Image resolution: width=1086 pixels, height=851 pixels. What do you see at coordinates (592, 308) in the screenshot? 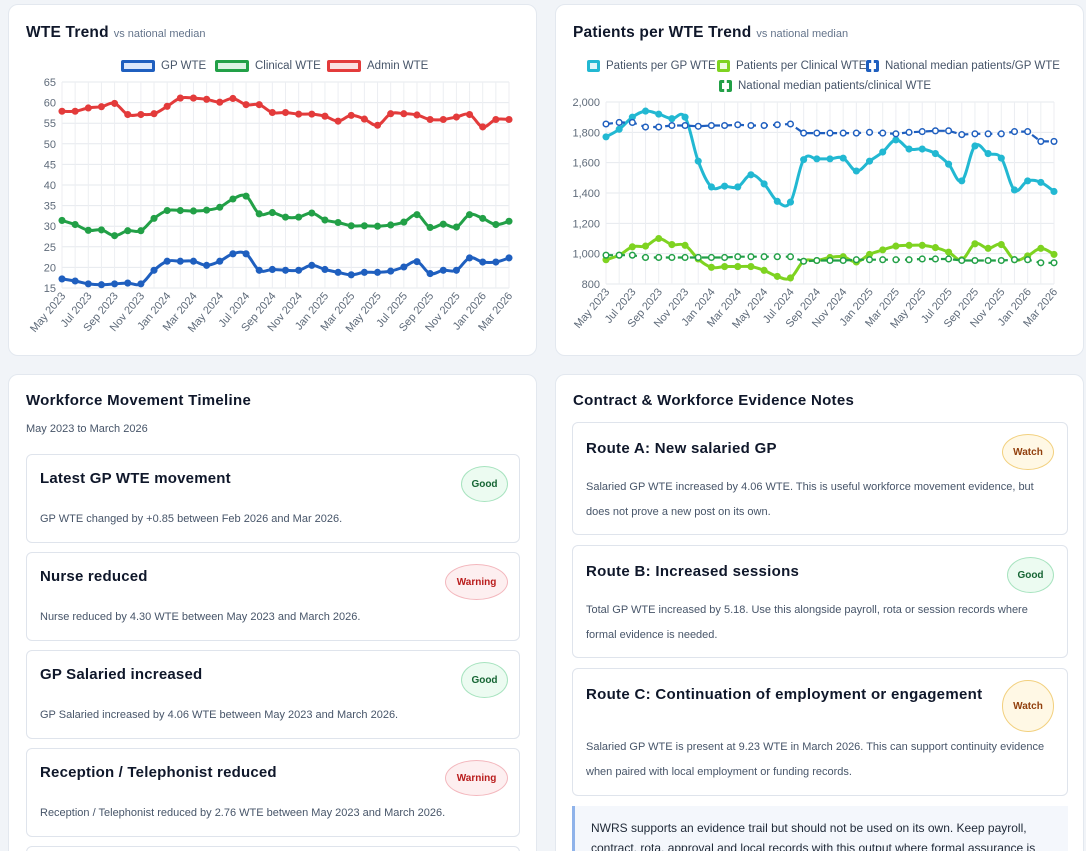
I see `x-tick-label: May 2023` at bounding box center [592, 308].